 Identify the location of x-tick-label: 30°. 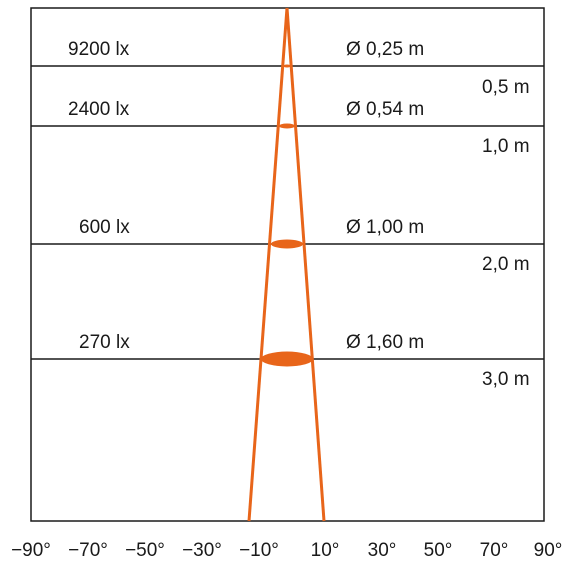
(382, 550).